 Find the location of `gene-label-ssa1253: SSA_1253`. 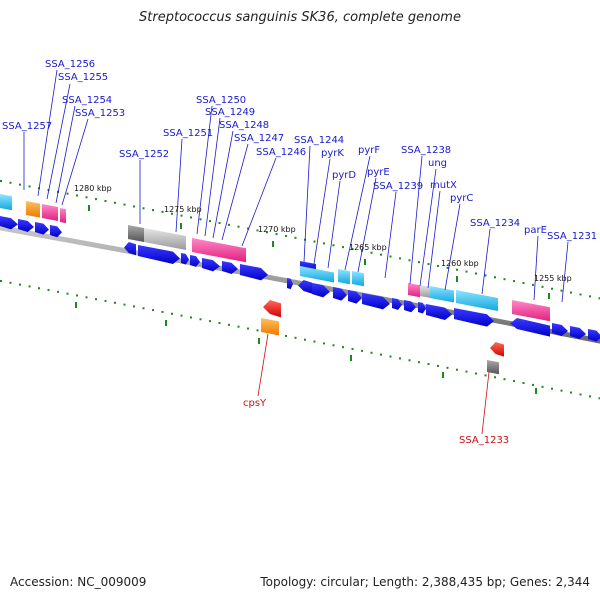

gene-label-ssa1253: SSA_1253 is located at coordinates (100, 113).